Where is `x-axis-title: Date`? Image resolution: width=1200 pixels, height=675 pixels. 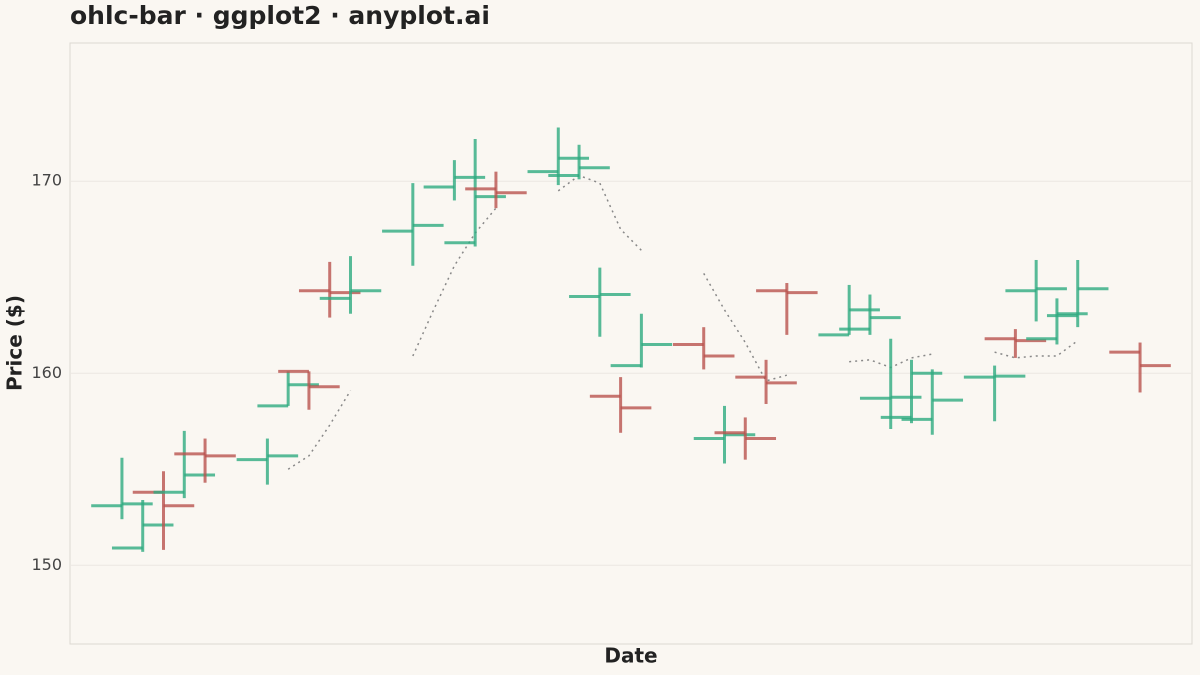 x-axis-title: Date is located at coordinates (630, 656).